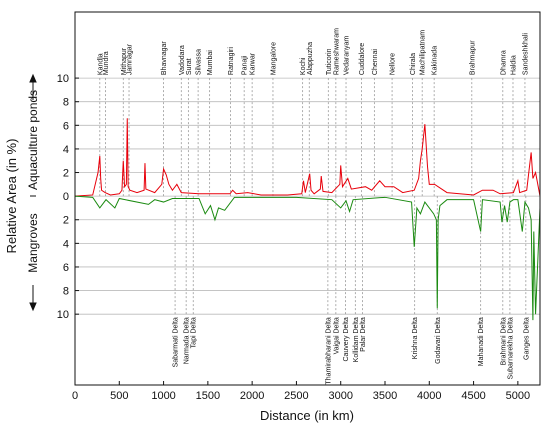 The width and height of the screenshot is (550, 434). Describe the element at coordinates (473, 396) in the screenshot. I see `x-tick-label: 4500` at that location.